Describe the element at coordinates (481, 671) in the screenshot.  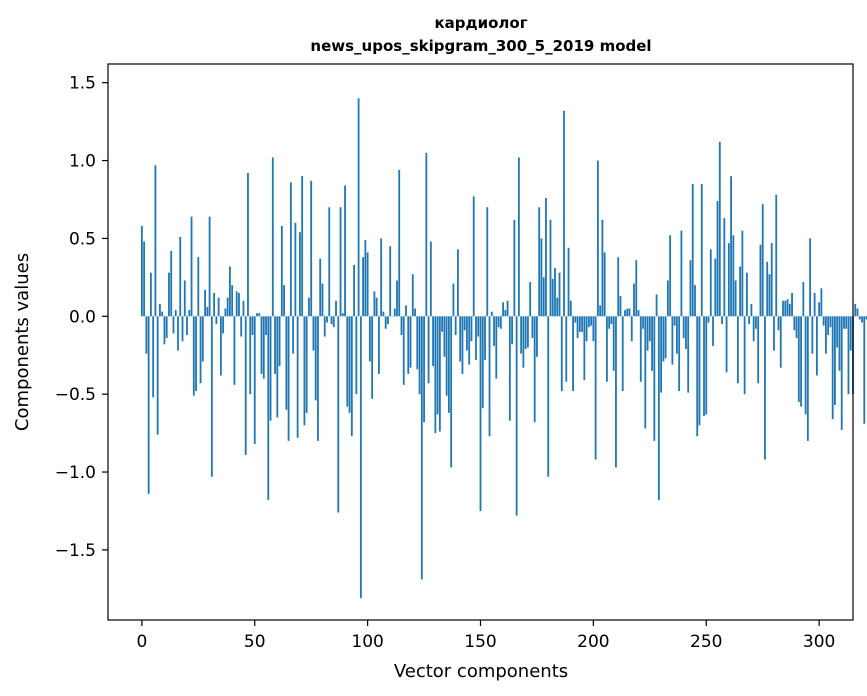
I see `x-axis-label: Vector components` at that location.